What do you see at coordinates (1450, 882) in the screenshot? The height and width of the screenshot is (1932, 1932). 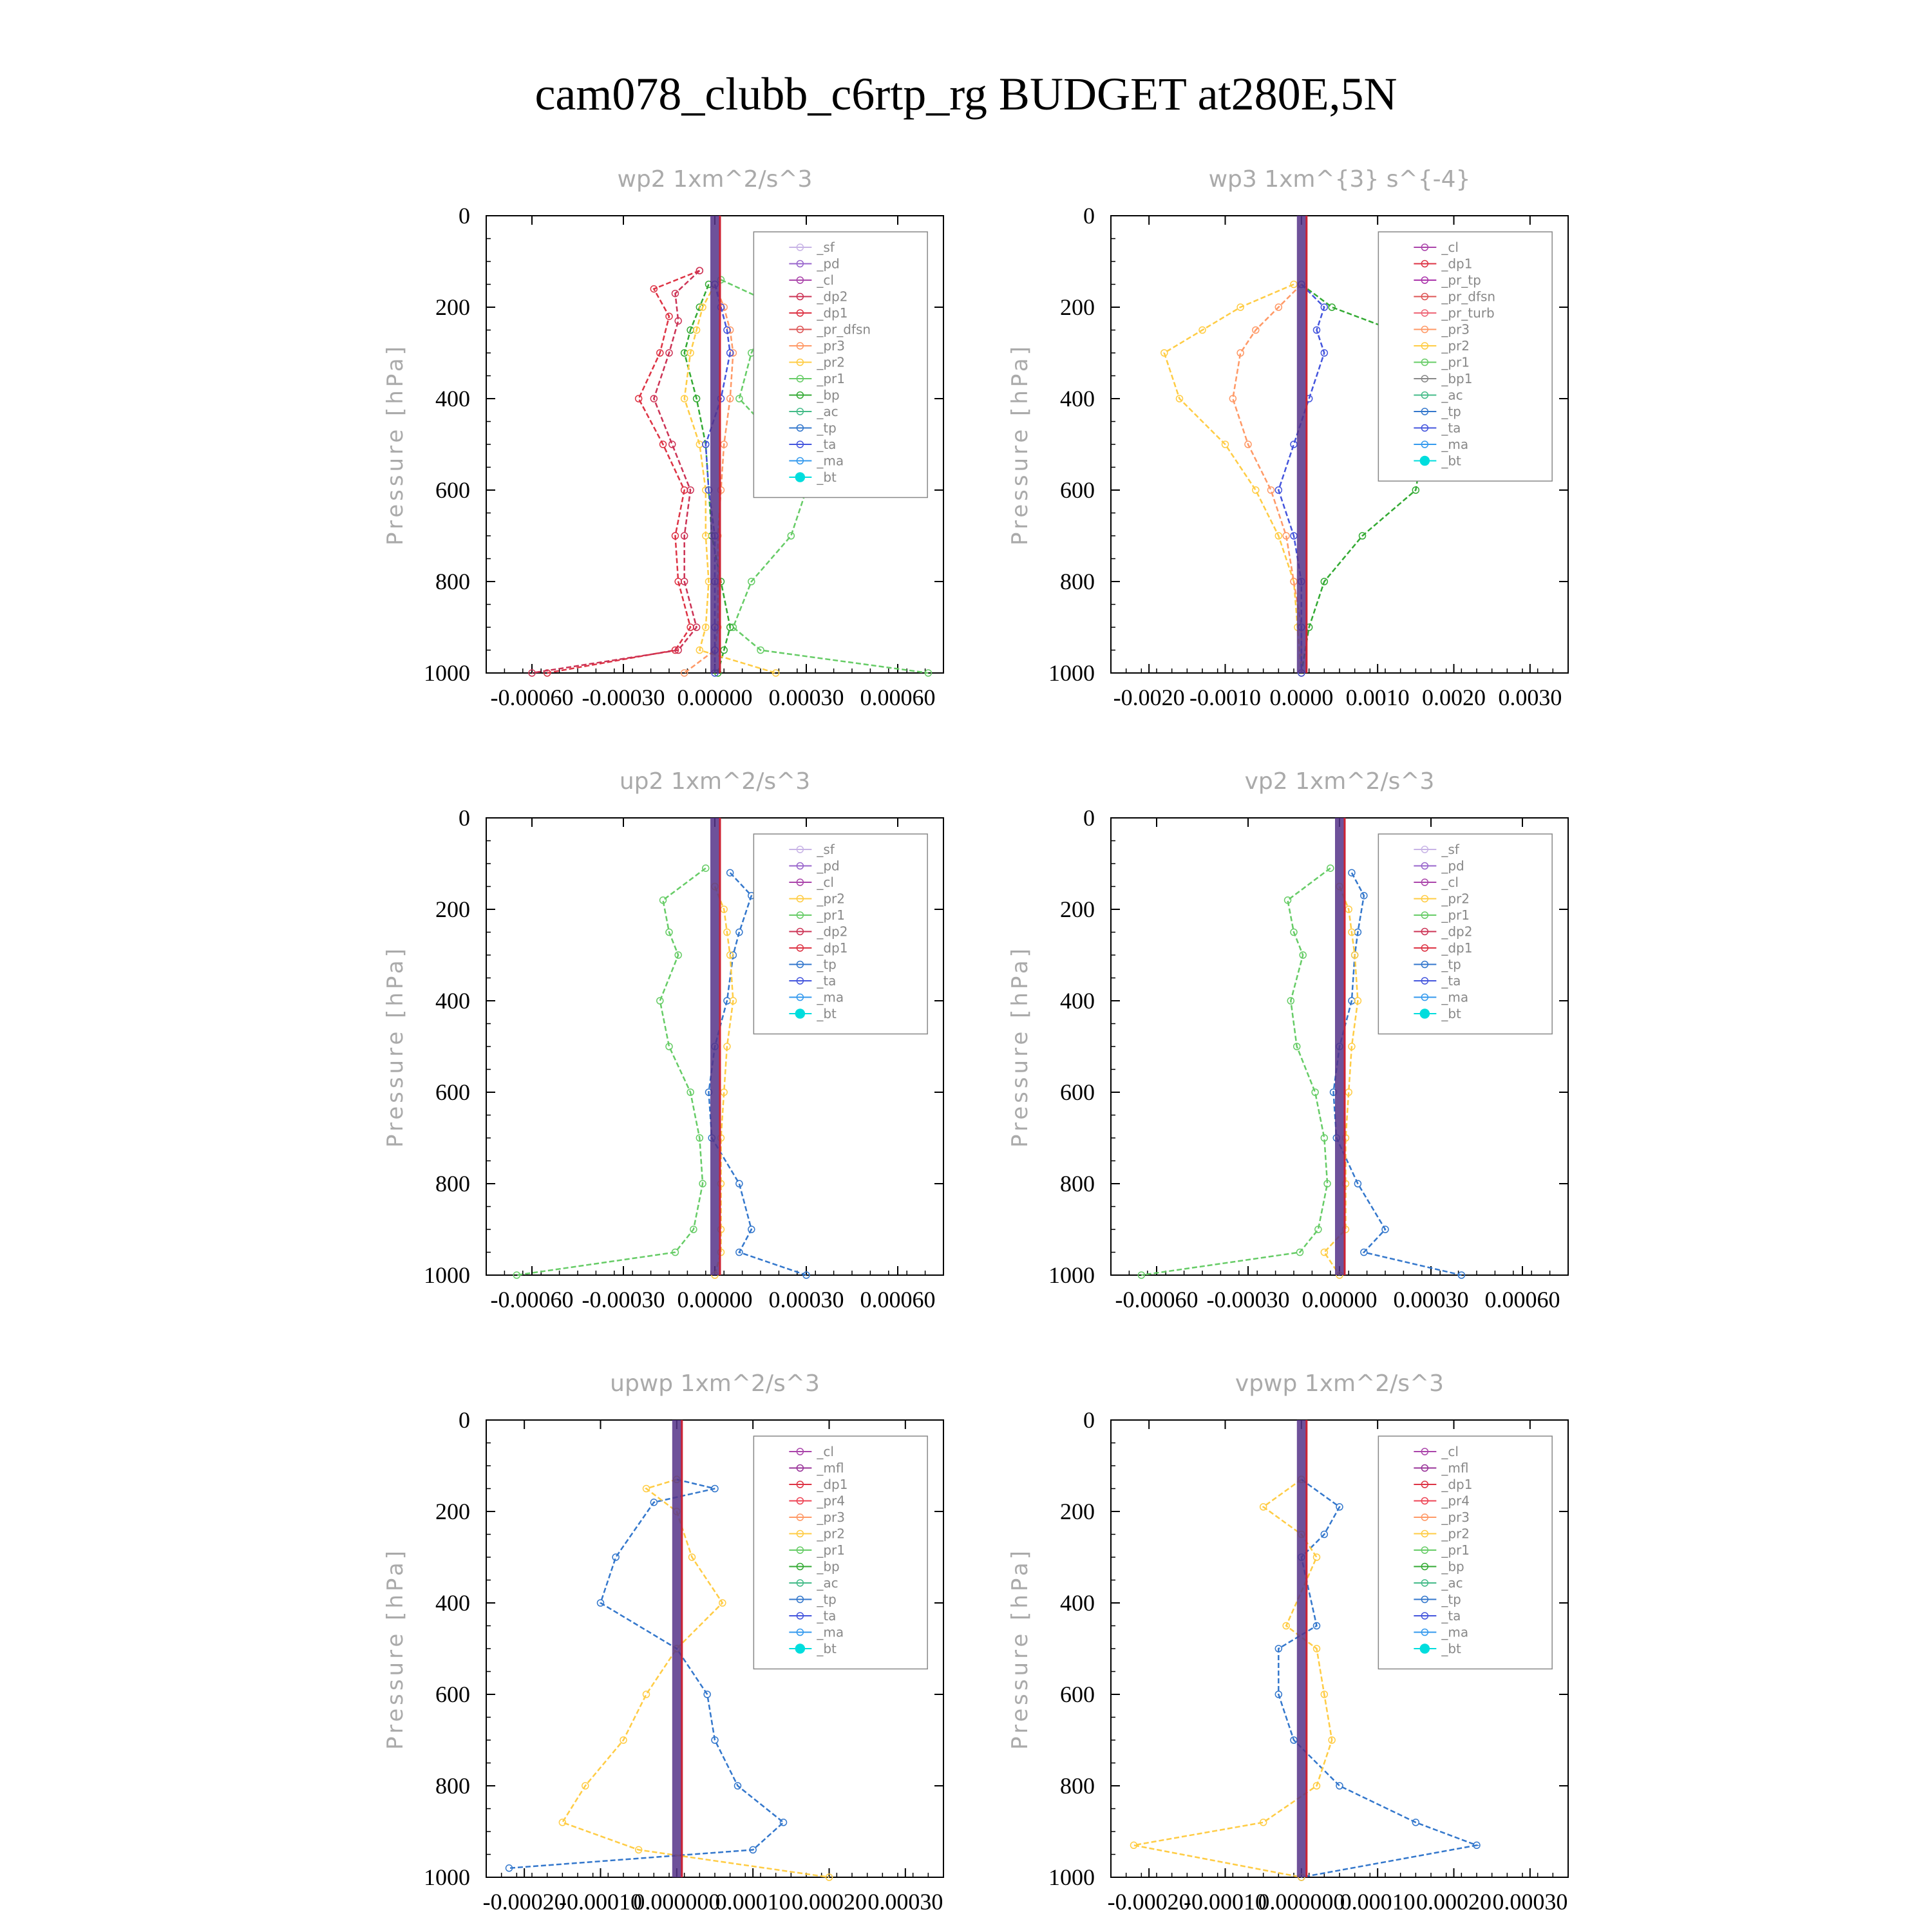 I see `legend-label: _cl` at bounding box center [1450, 882].